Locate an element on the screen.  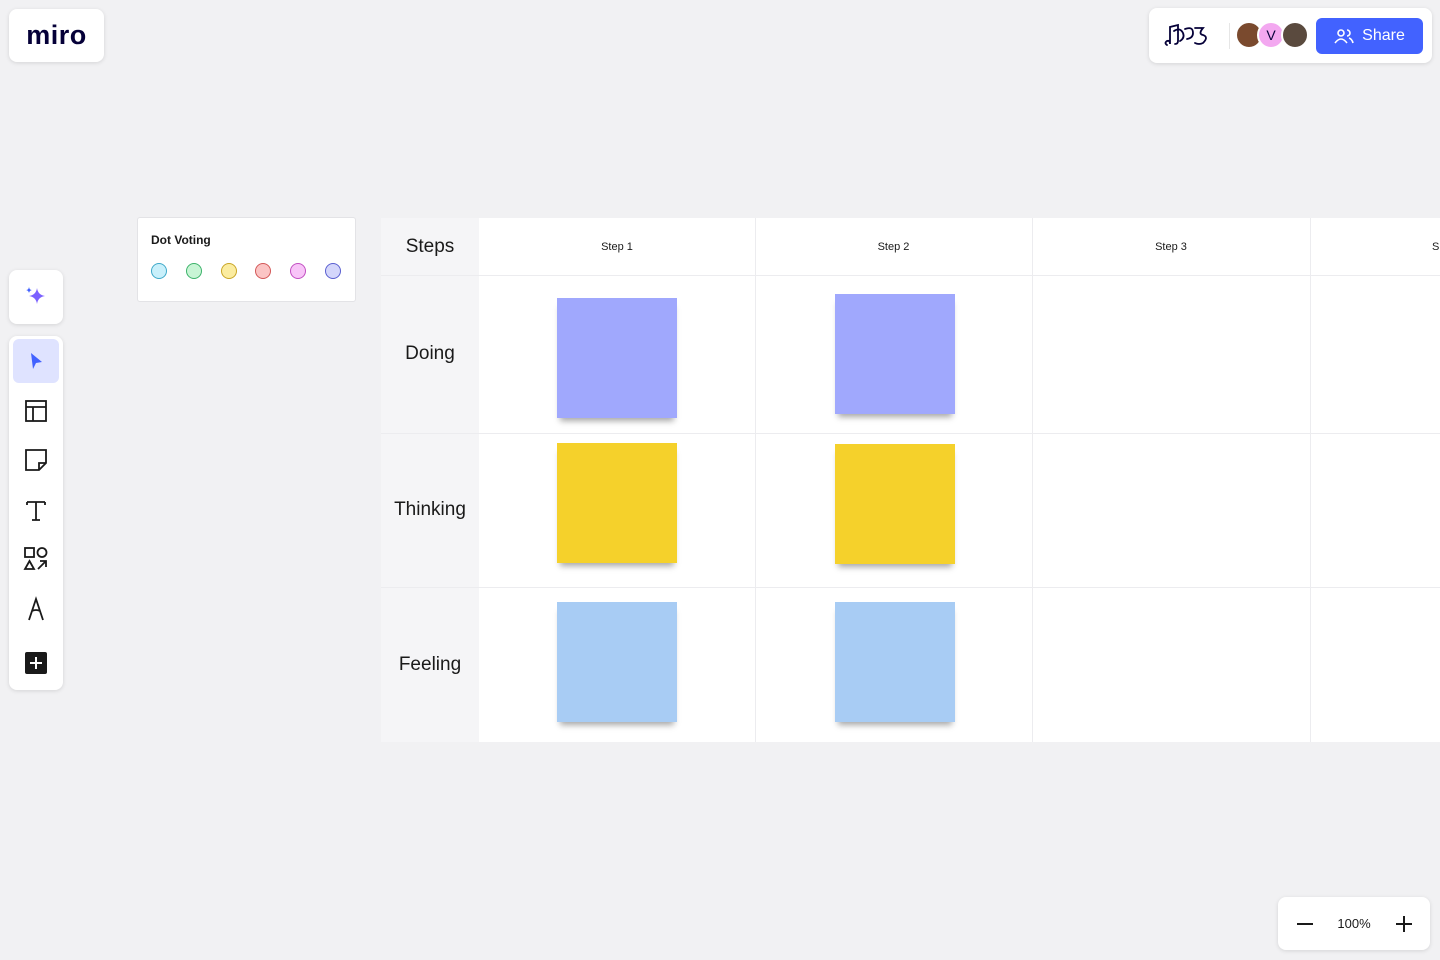
top-bar: V Share is located at coordinates (1290, 35).